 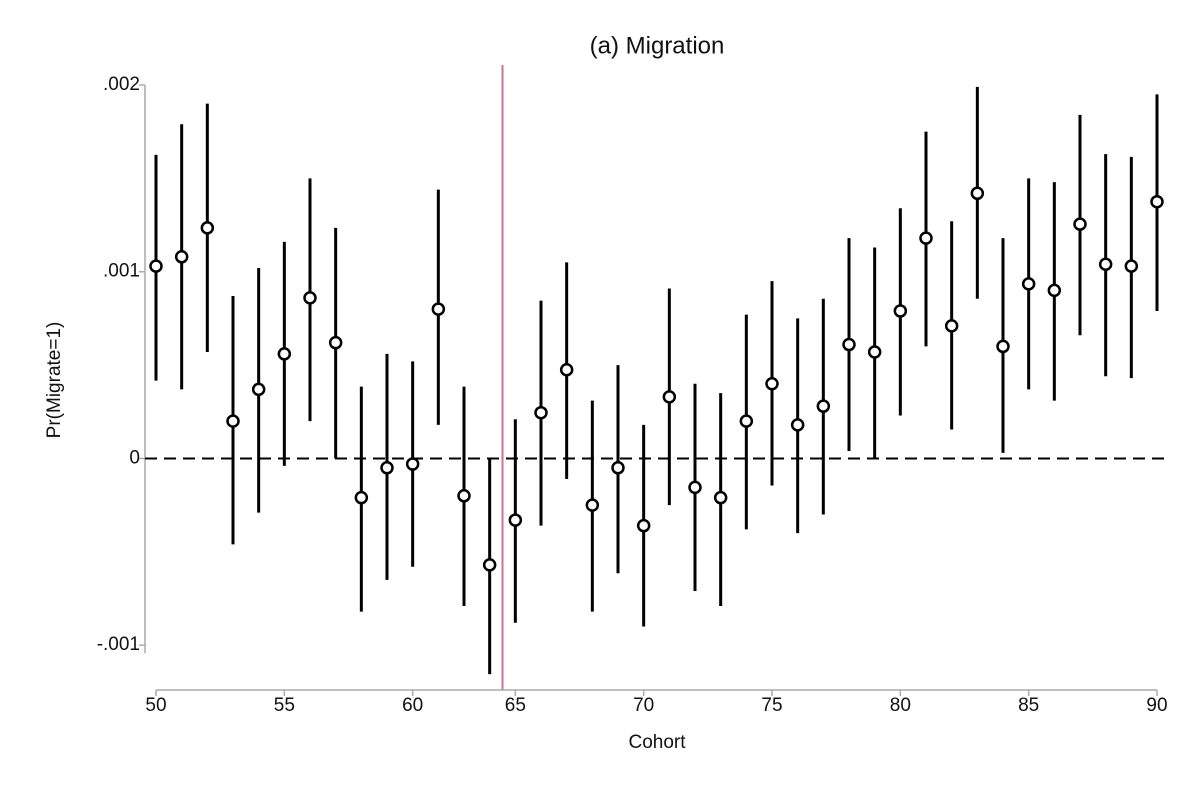 I want to click on y-tick-label: .001, so click(x=121, y=271).